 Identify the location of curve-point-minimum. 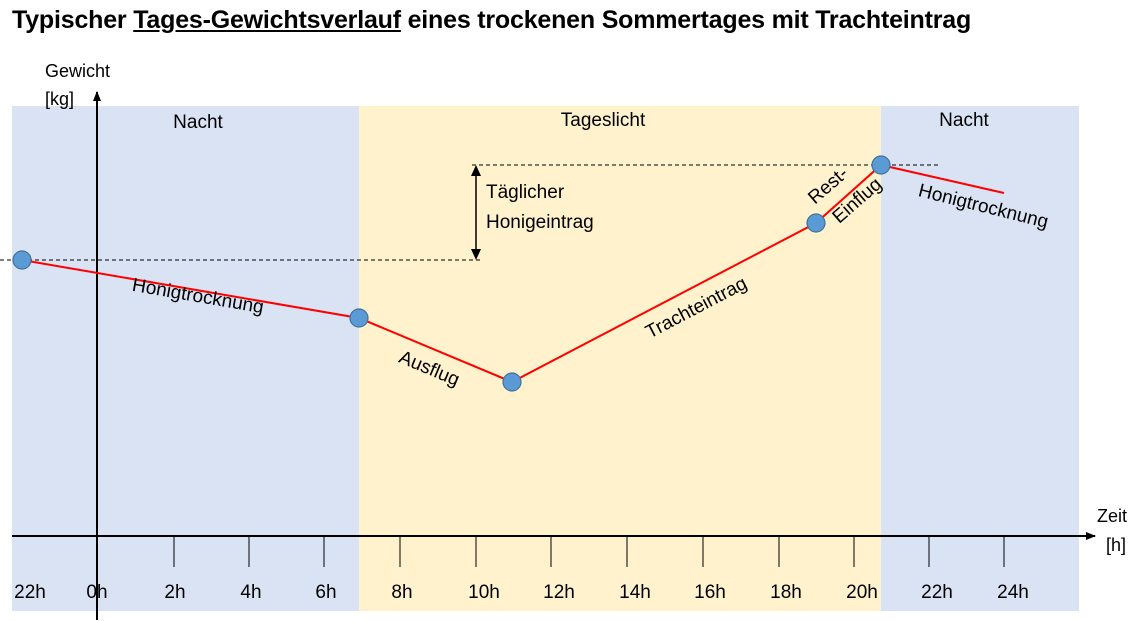
(512, 382).